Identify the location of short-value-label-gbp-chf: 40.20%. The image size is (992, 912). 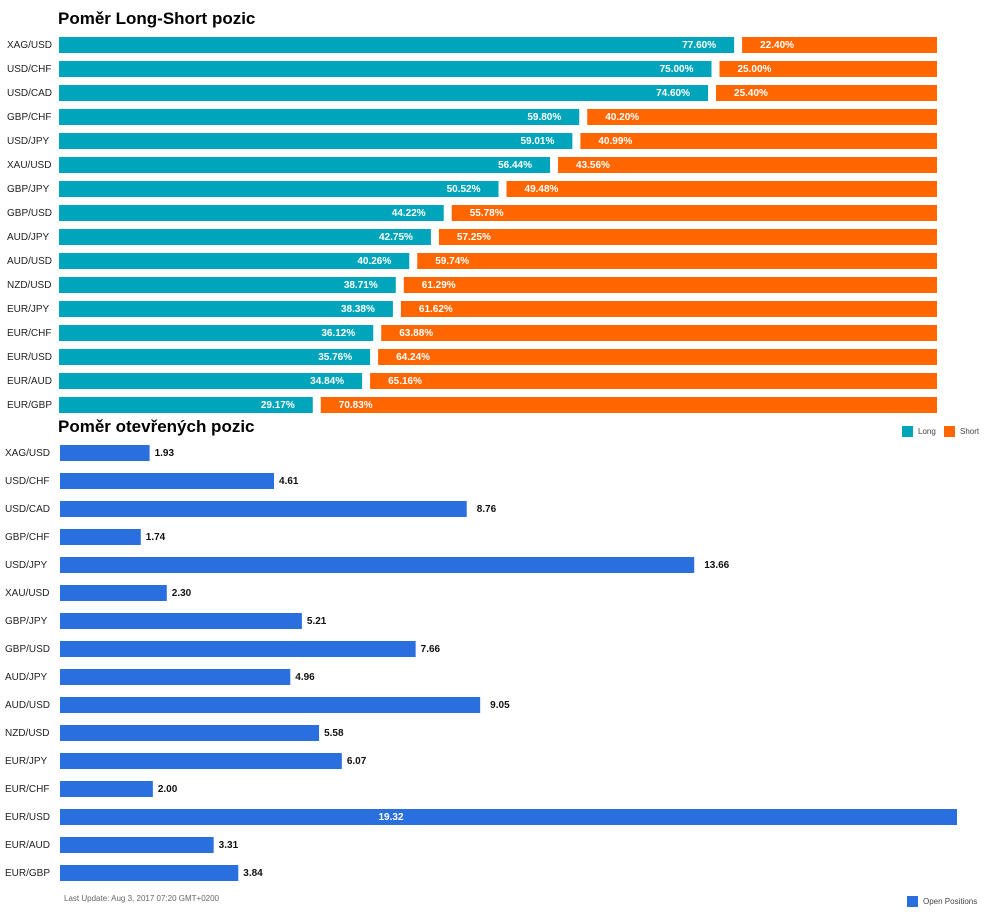
(622, 117).